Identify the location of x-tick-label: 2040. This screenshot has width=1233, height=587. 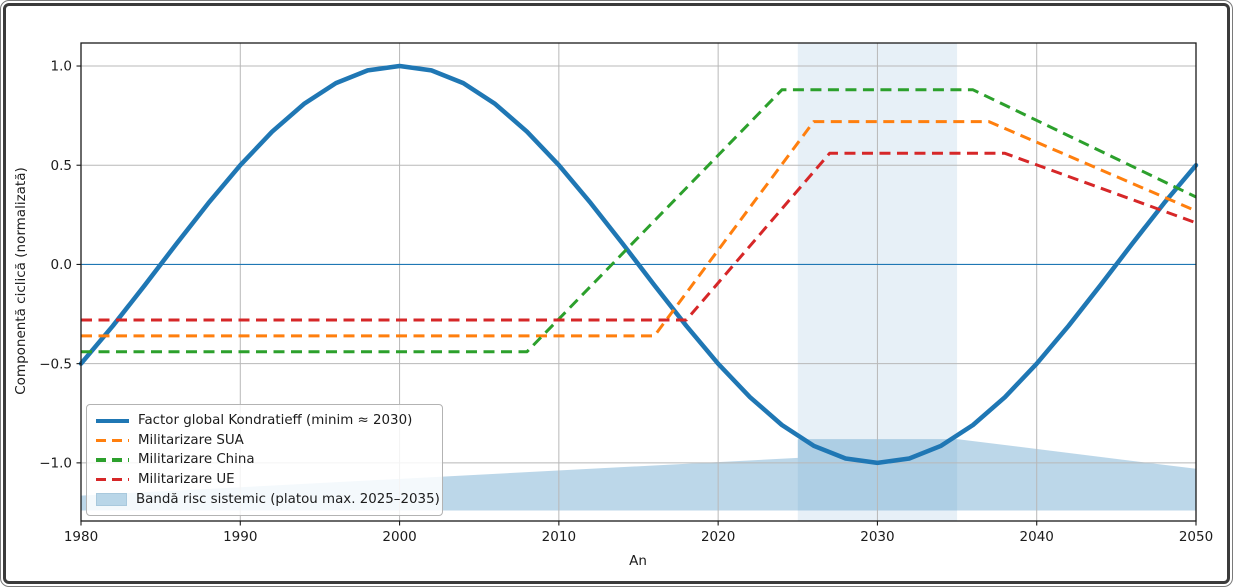
(1037, 537).